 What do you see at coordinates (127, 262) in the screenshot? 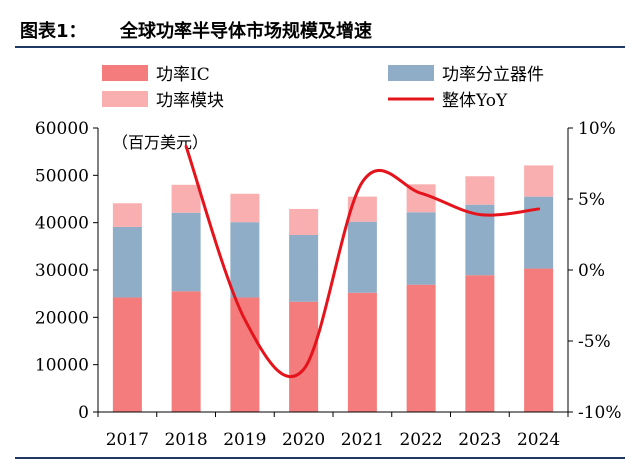
I see `bar-discrete-2017` at bounding box center [127, 262].